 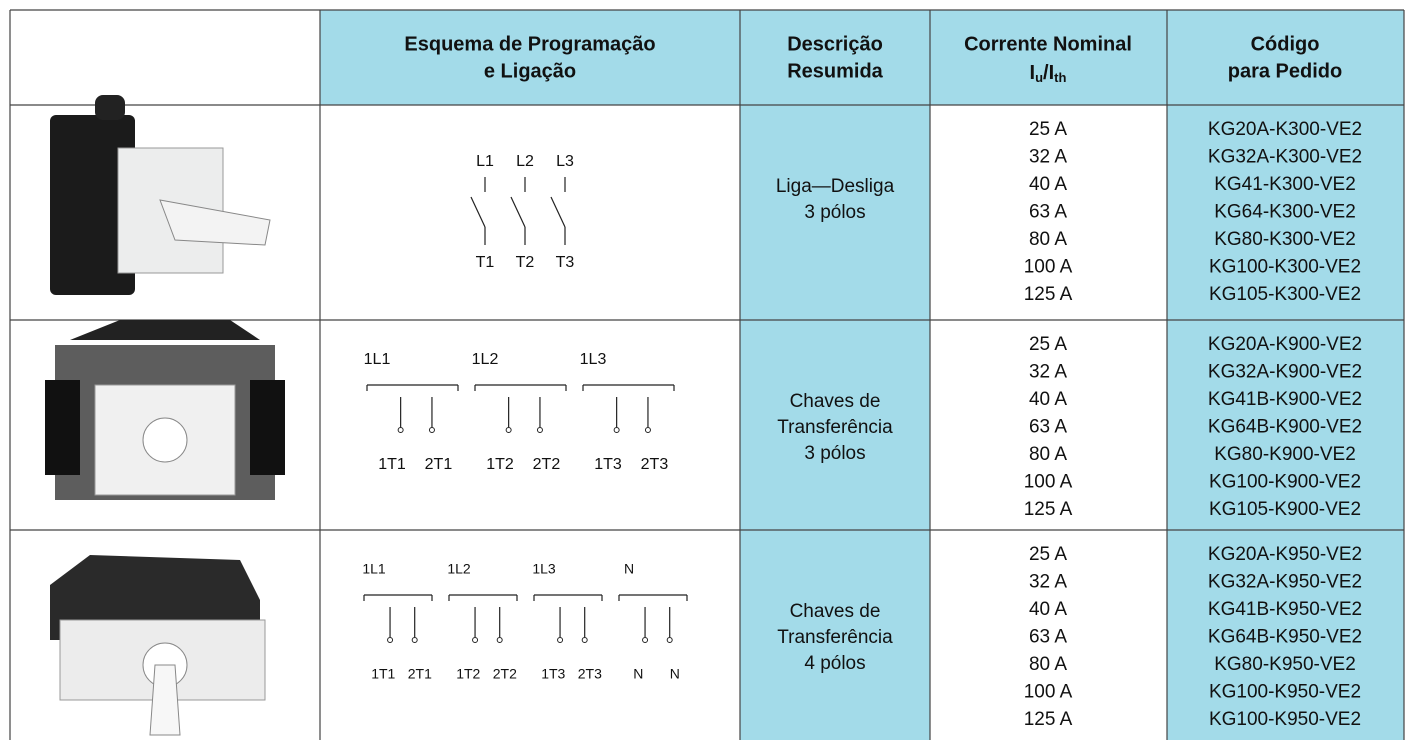 I want to click on order-code: KG100-K300-VE2, so click(x=1285, y=267).